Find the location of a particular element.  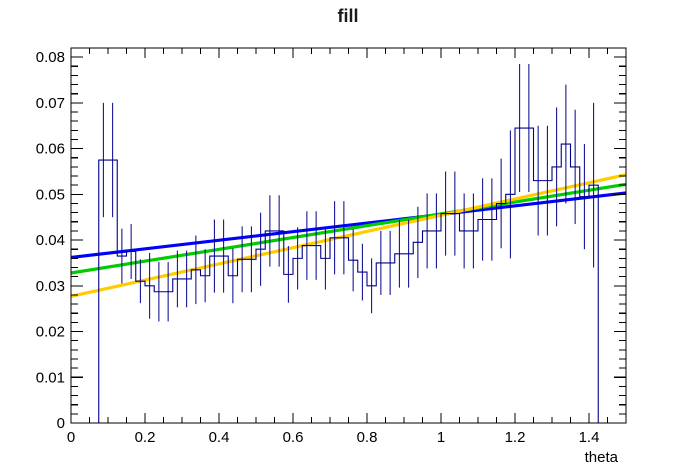

x-axis-tick-labels: 0 0.2 0.4 0.6 0.8 1 1.2 1.4 is located at coordinates (333, 437).